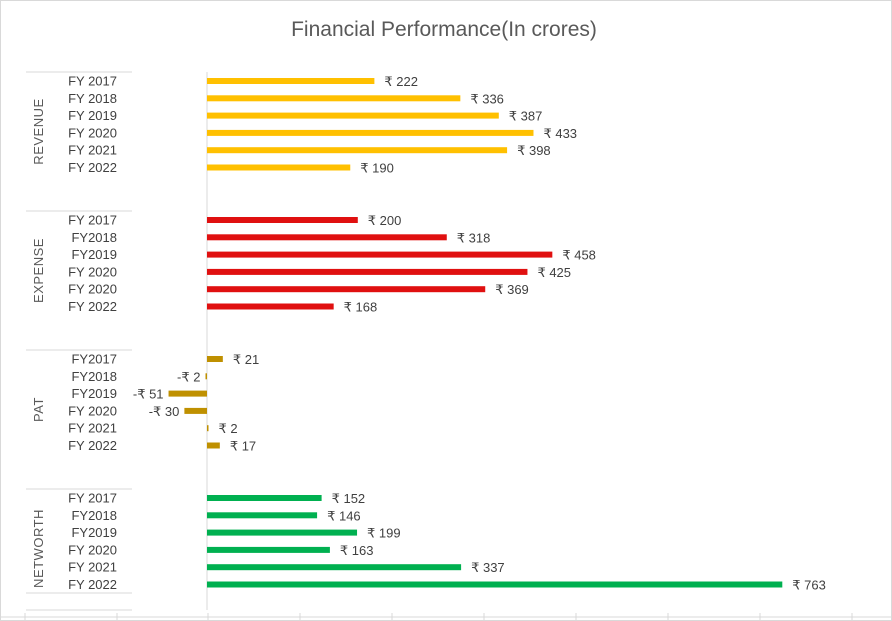 This screenshot has width=892, height=621. Describe the element at coordinates (38, 548) in the screenshot. I see `group-label: NETWORTH` at that location.